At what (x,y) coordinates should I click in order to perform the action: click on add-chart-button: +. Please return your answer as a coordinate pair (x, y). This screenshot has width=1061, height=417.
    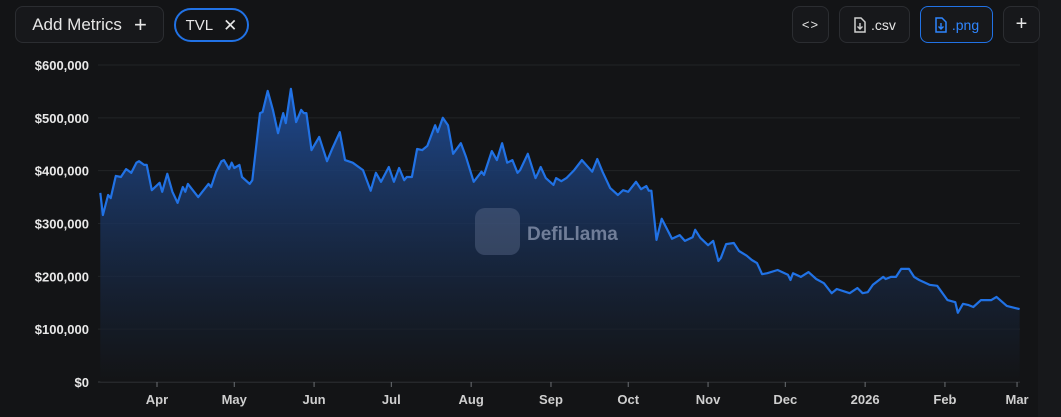
    Looking at the image, I should click on (1021, 24).